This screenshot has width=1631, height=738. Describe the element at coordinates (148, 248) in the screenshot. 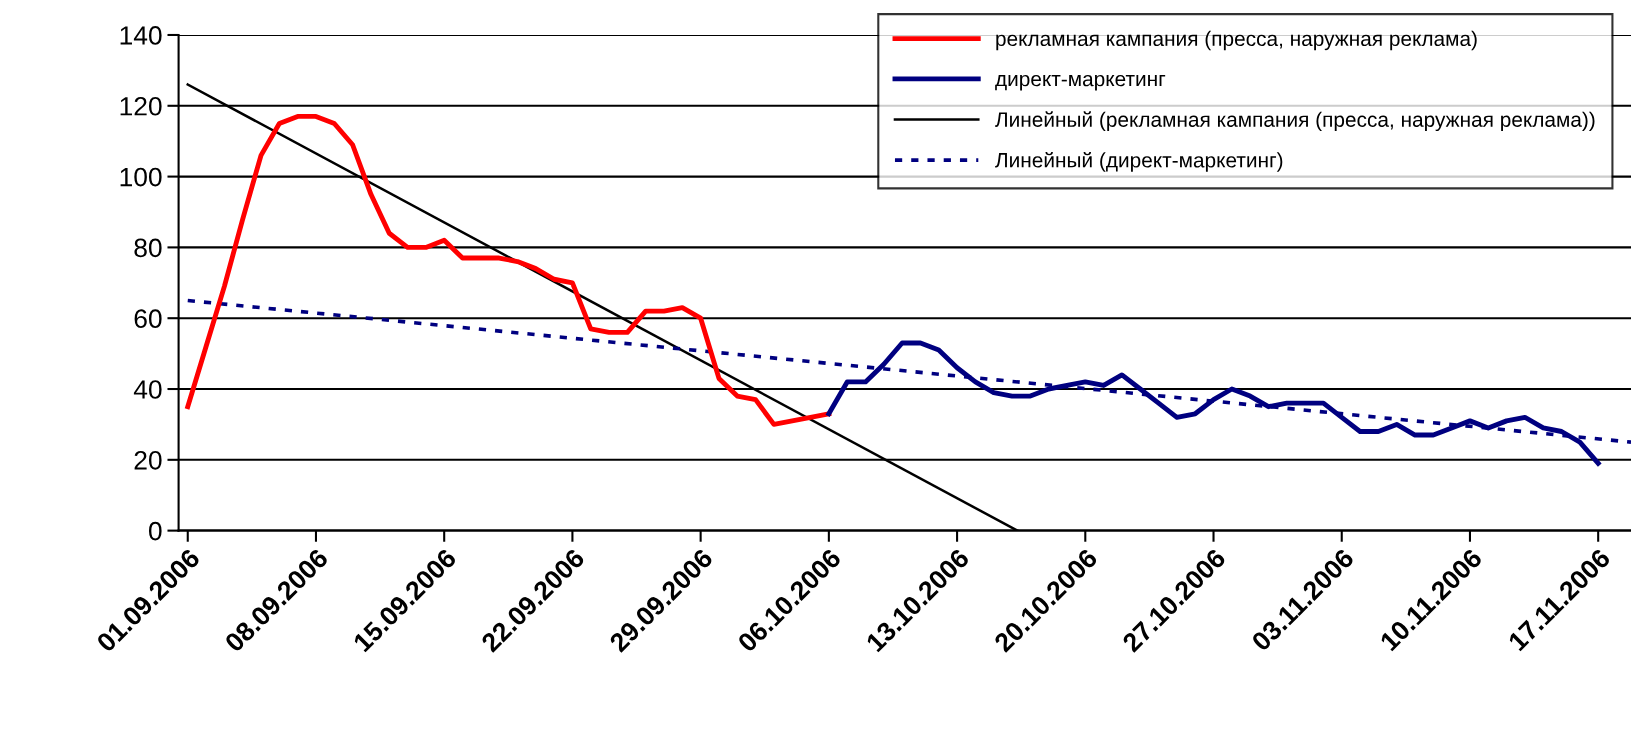

I see `y-tick-label: 80` at that location.